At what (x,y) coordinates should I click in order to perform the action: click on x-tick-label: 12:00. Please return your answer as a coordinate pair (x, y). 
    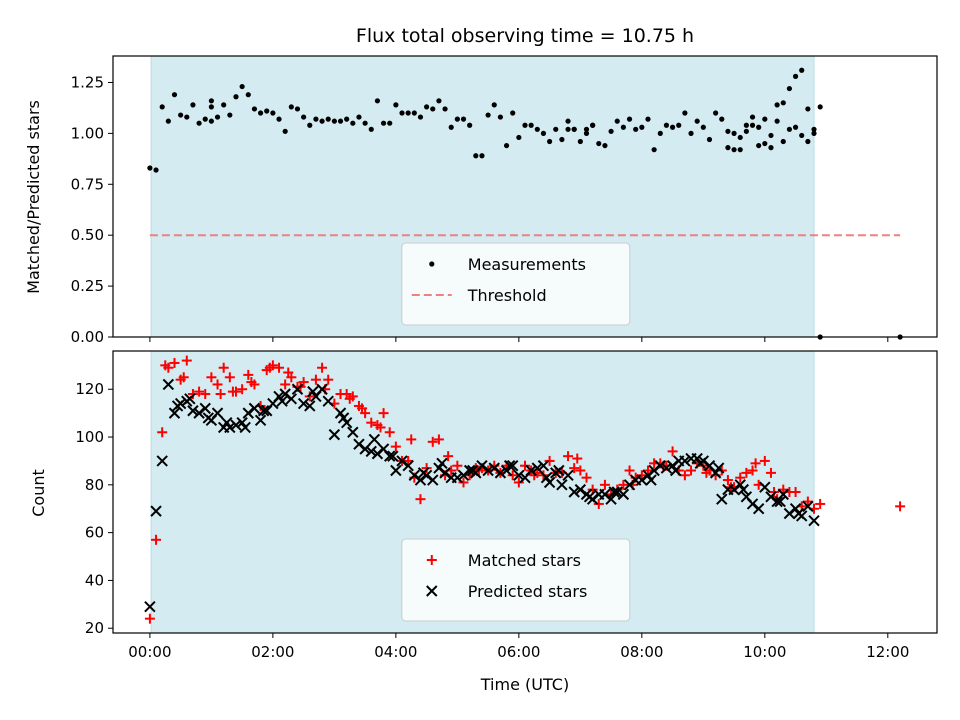
    Looking at the image, I should click on (887, 652).